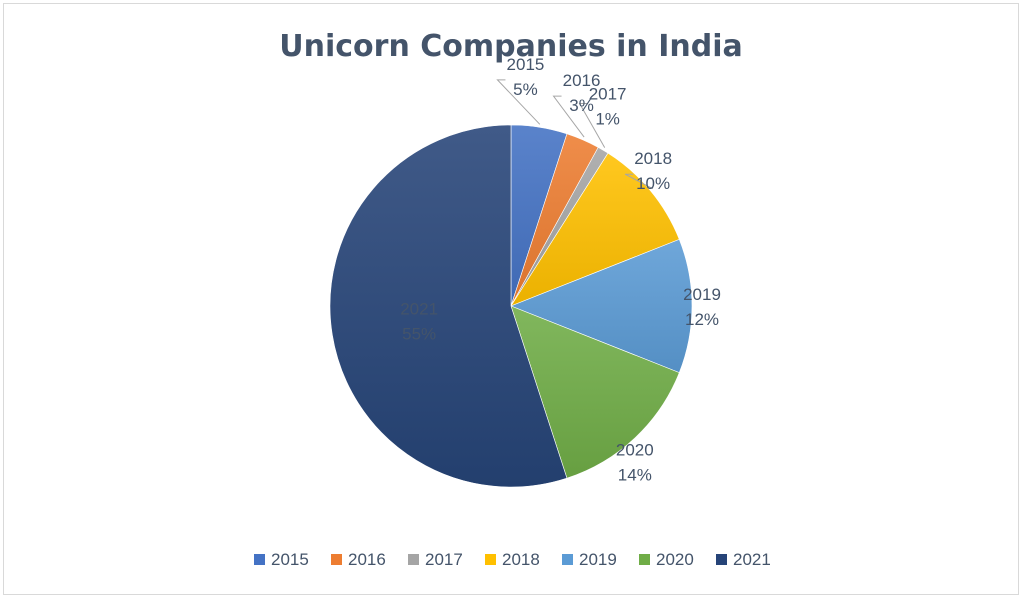 The width and height of the screenshot is (1024, 600). Describe the element at coordinates (419, 309) in the screenshot. I see `data-label-category-2021: 2021` at that location.